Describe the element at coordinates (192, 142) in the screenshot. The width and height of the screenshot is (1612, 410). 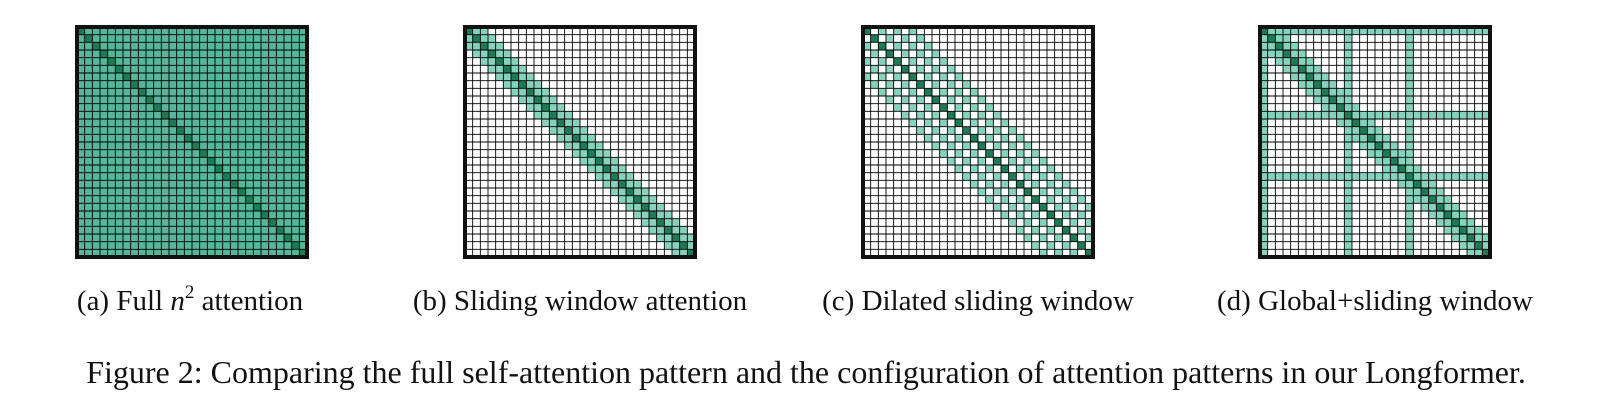
I see `full-attention-matrix` at that location.